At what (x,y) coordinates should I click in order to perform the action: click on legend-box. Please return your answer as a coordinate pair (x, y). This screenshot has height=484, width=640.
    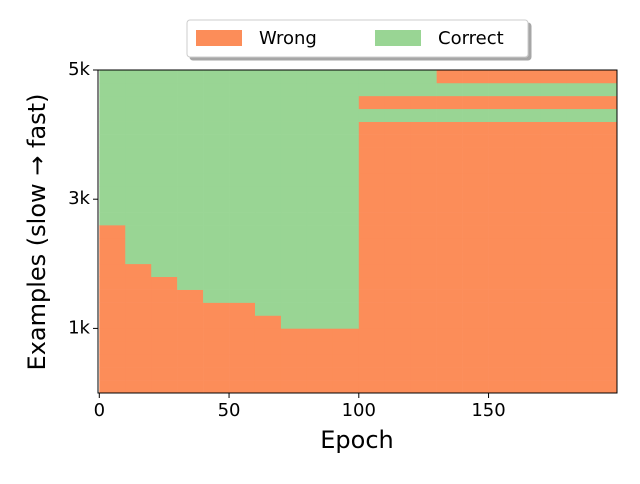
    Looking at the image, I should click on (357, 38).